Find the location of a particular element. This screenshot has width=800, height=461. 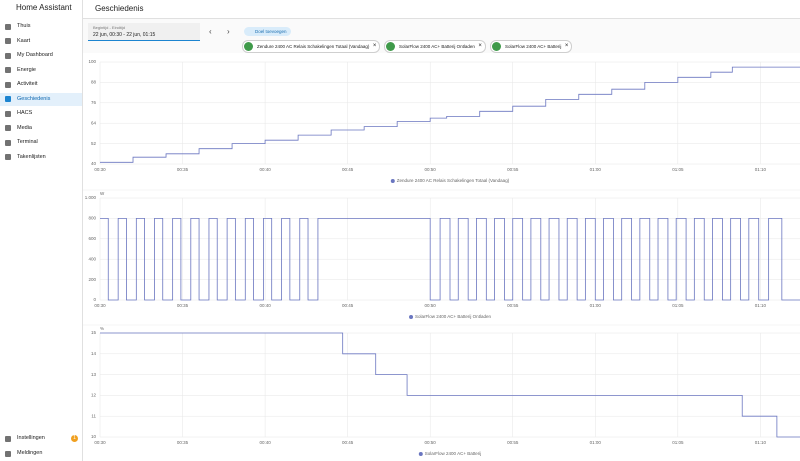

nav-item: Instellingen 1 is located at coordinates (41, 438).